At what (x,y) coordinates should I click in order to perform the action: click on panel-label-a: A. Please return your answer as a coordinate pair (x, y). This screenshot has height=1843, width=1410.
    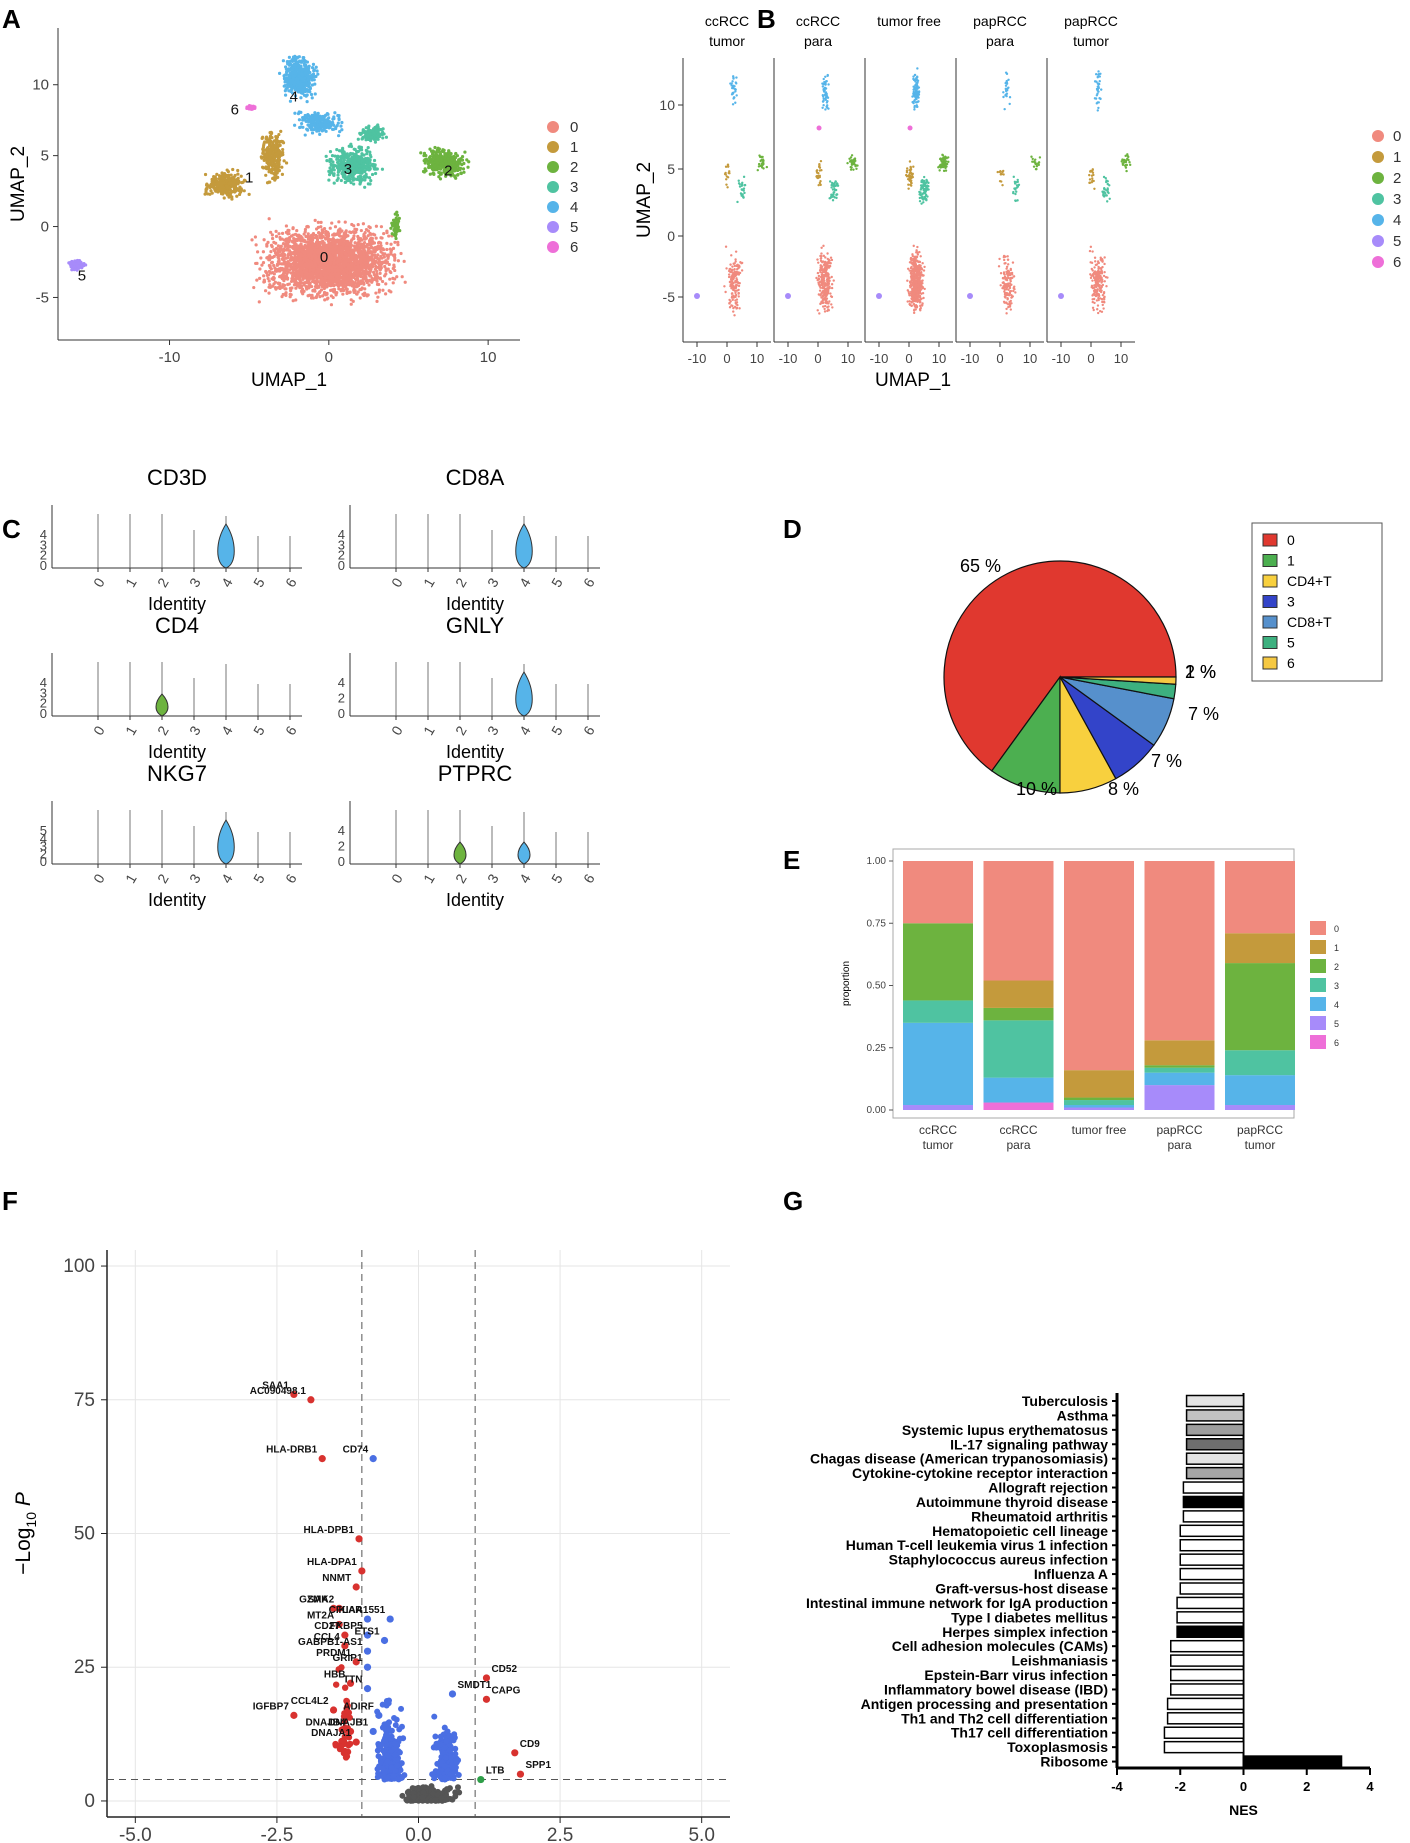
    Looking at the image, I should click on (11, 19).